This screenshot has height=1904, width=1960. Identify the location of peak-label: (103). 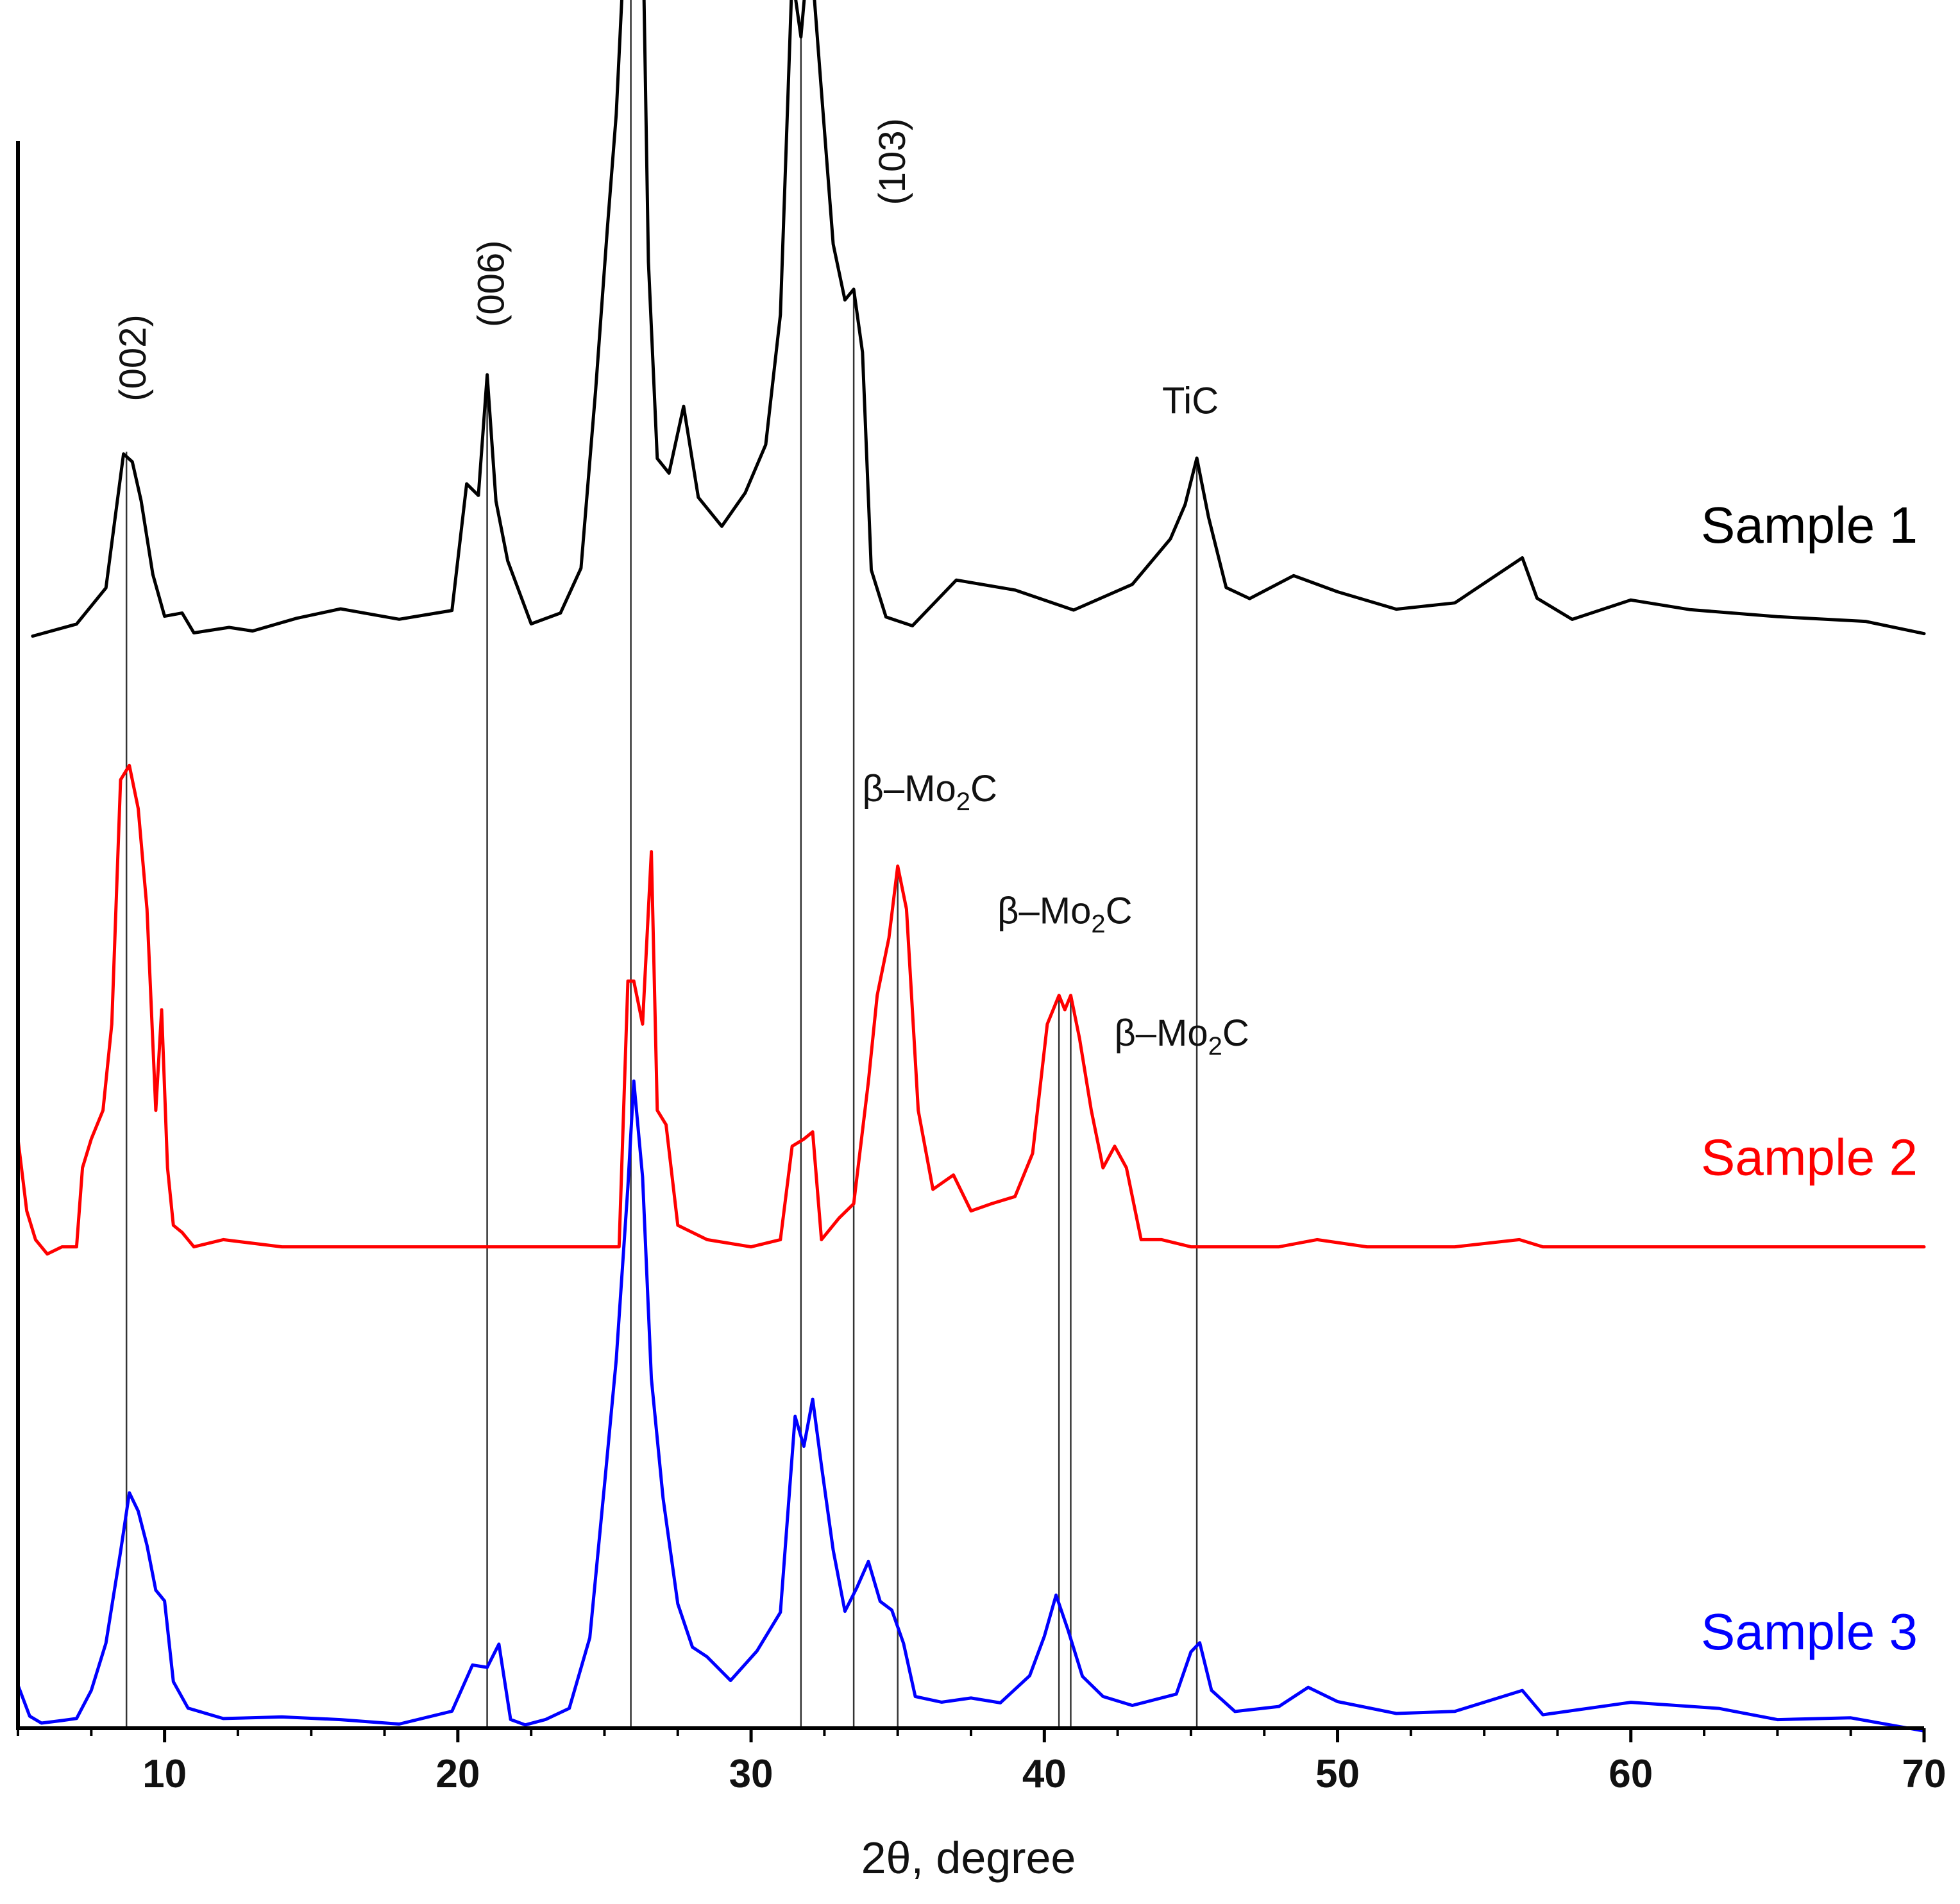
(892, 161).